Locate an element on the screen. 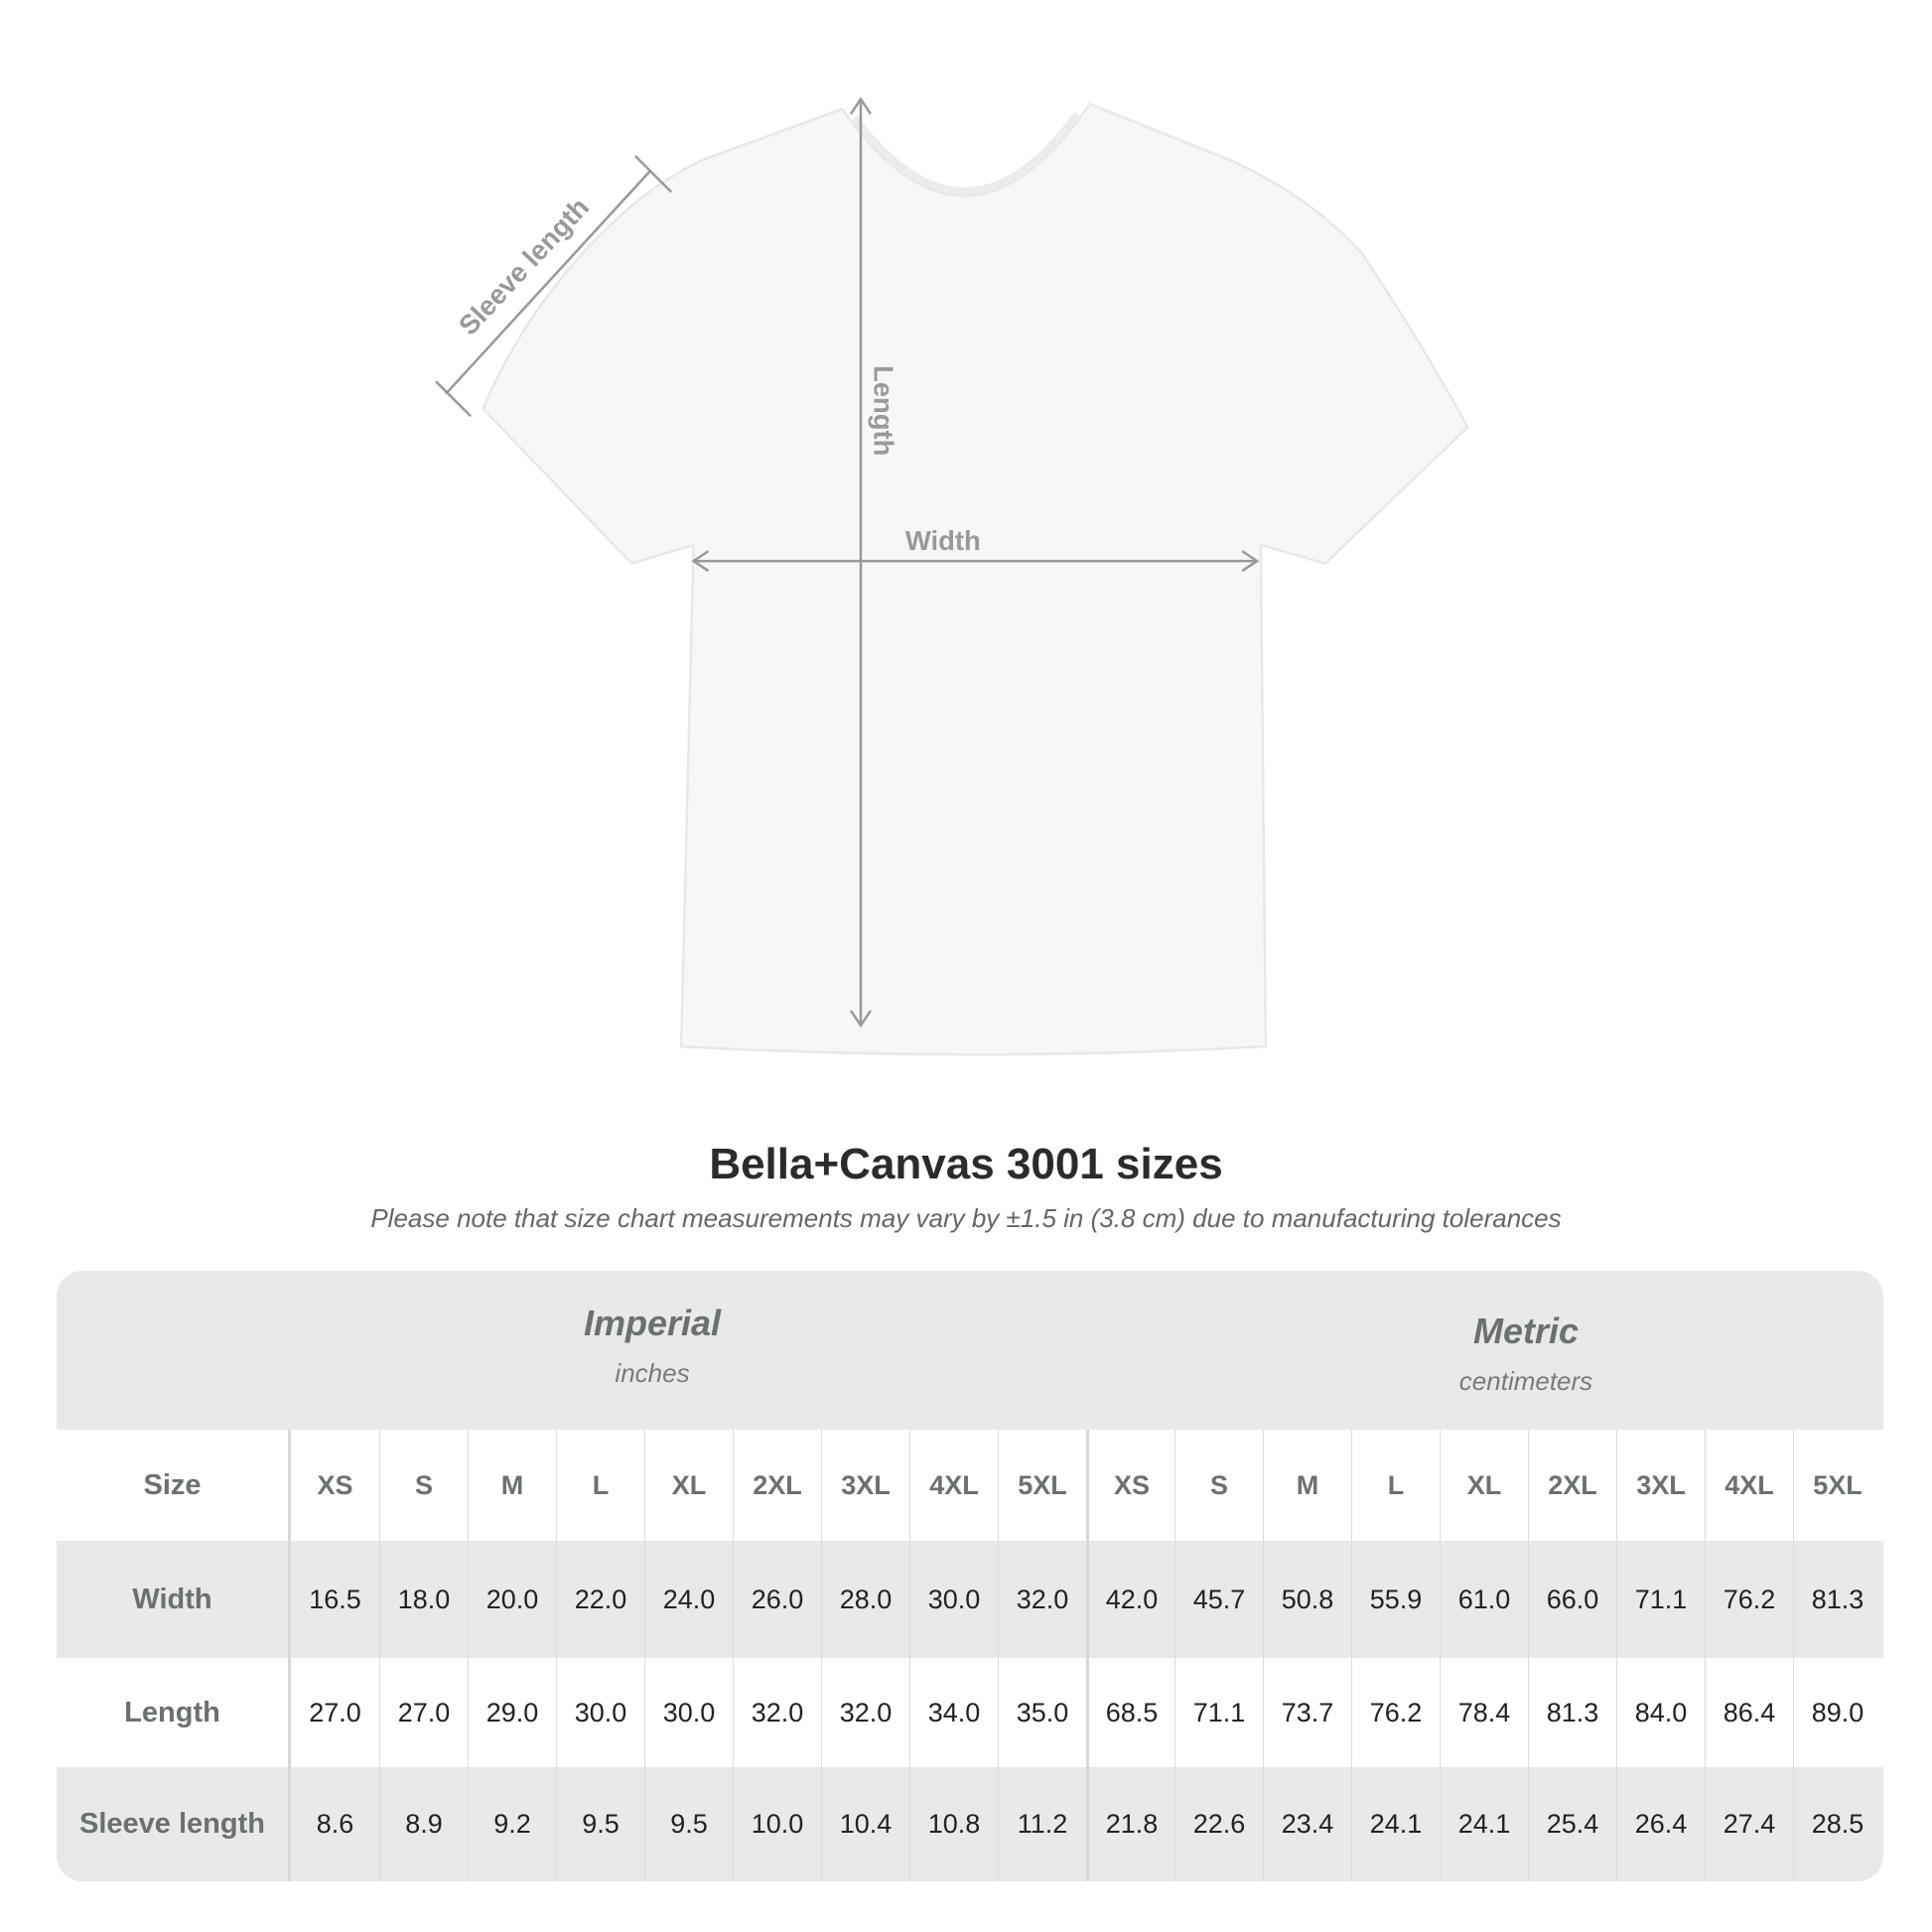 The height and width of the screenshot is (1932, 1932). value-cell: 11.2 is located at coordinates (1042, 1824).